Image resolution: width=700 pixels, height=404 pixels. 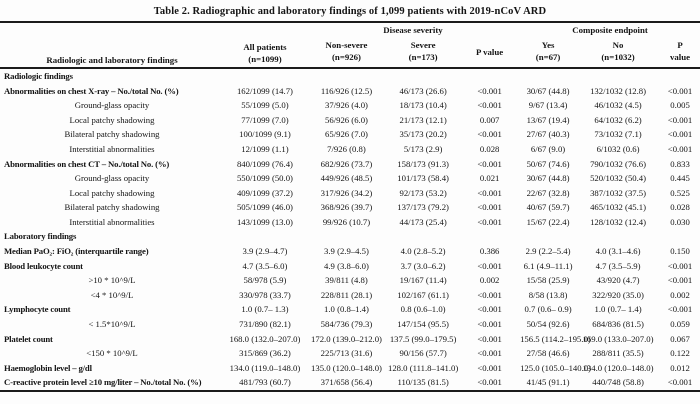 What do you see at coordinates (346, 353) in the screenshot?
I see `cell-value: 225/713 (31.6)` at bounding box center [346, 353].